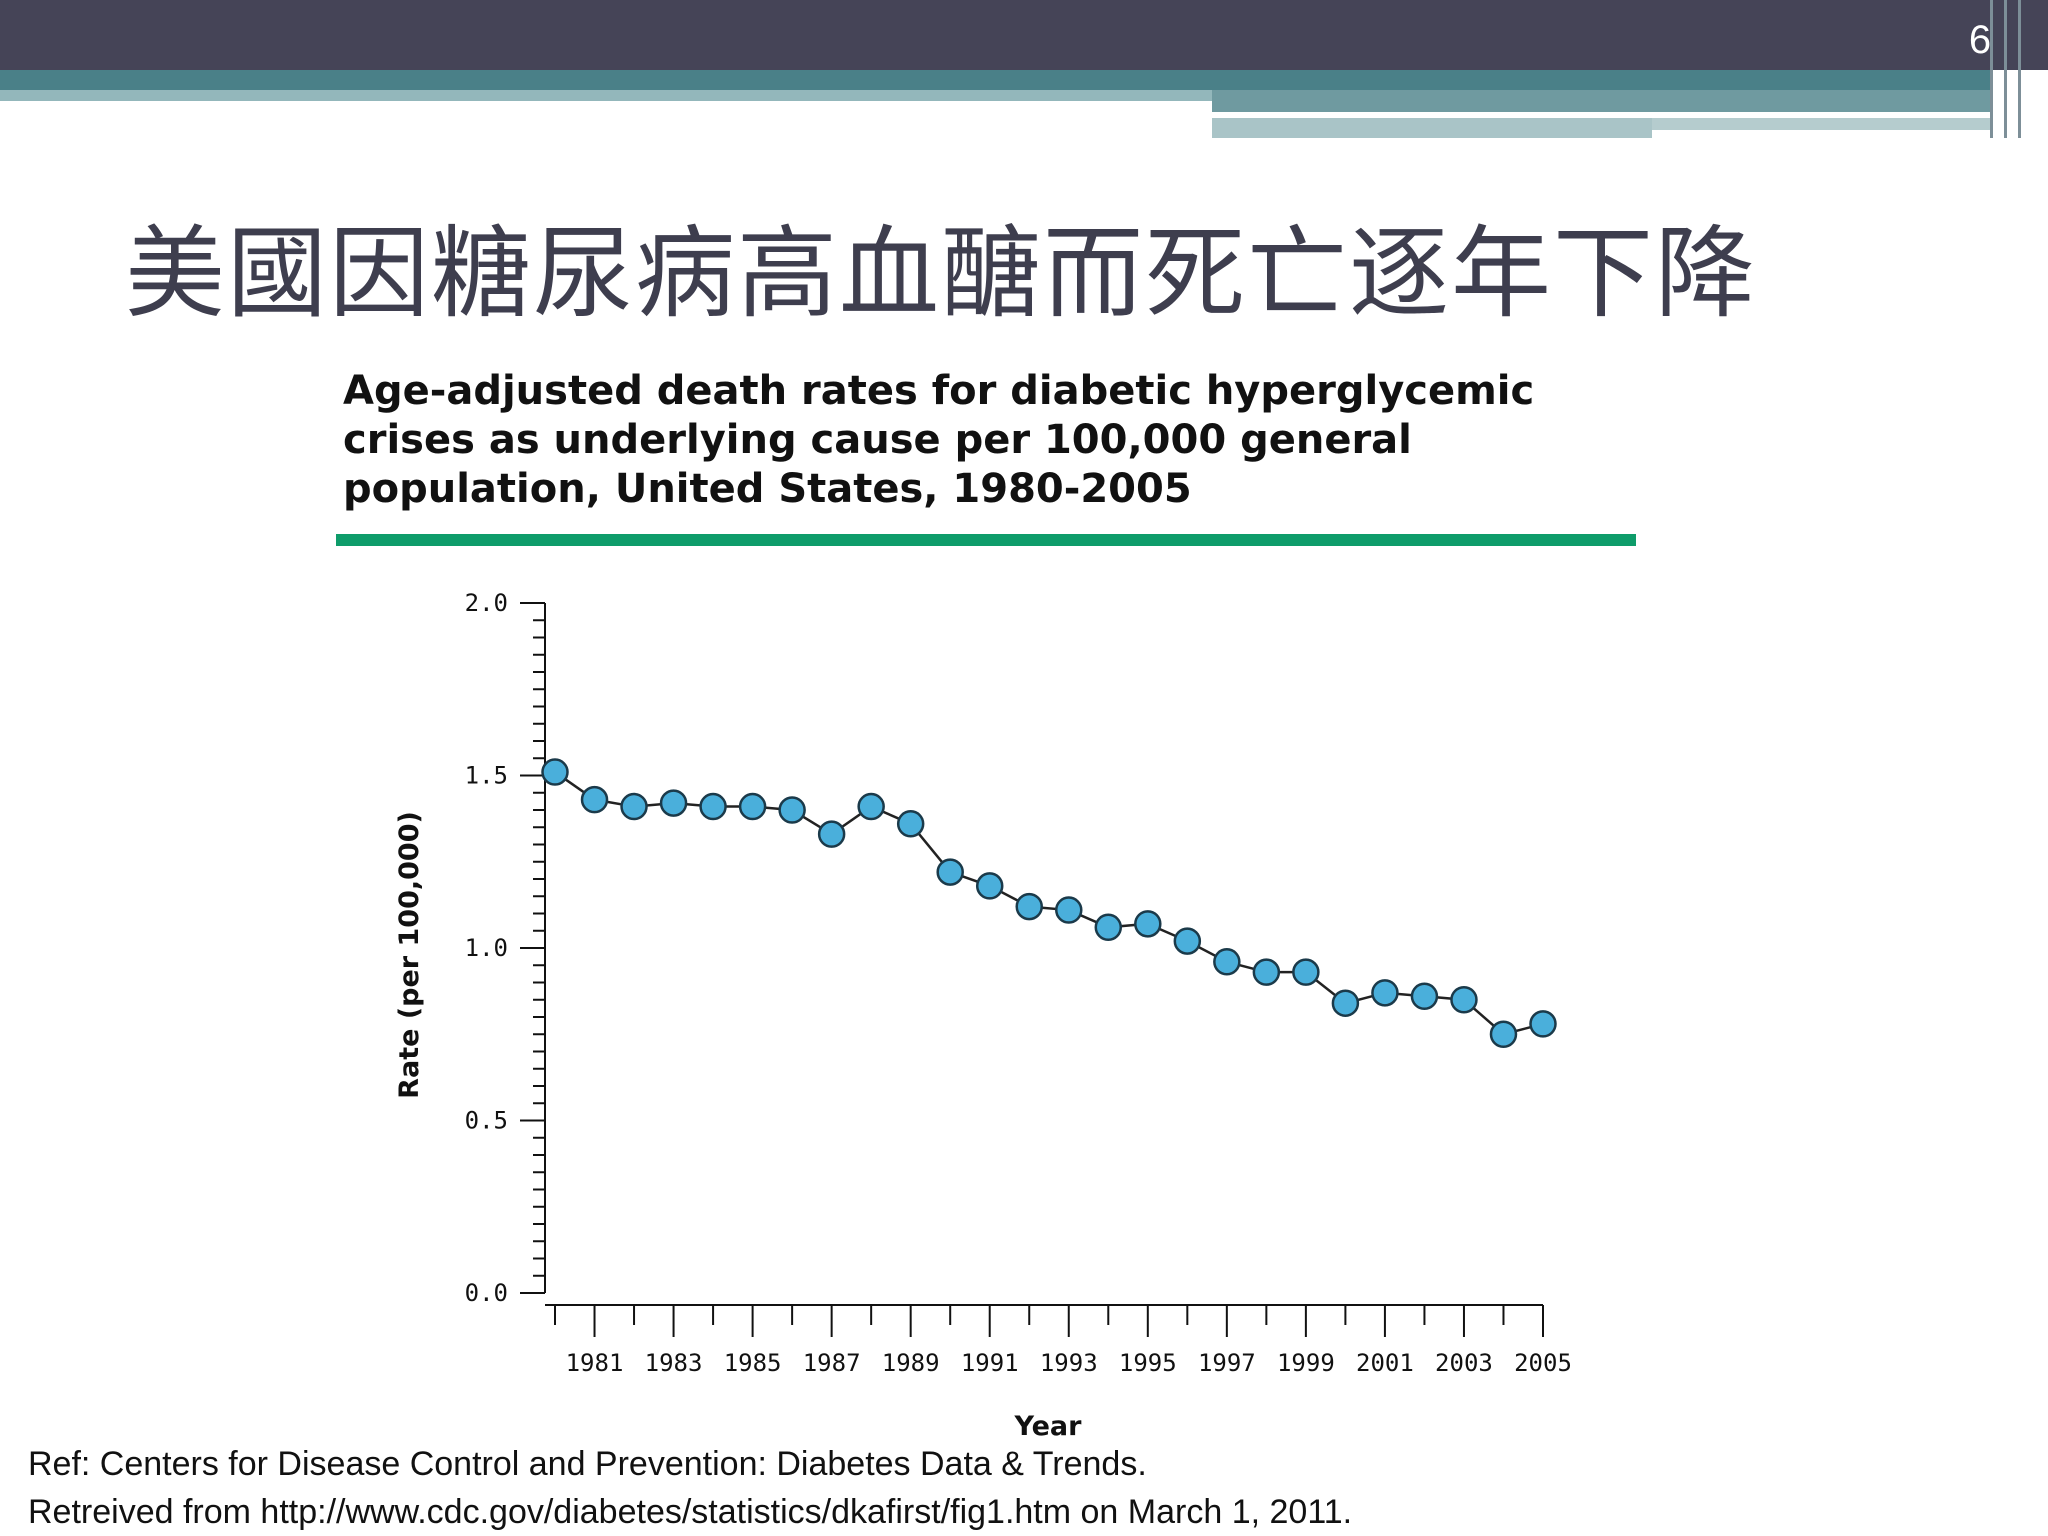 The image size is (2048, 1536). Describe the element at coordinates (1148, 1363) in the screenshot. I see `x-tick-label: 1995` at that location.